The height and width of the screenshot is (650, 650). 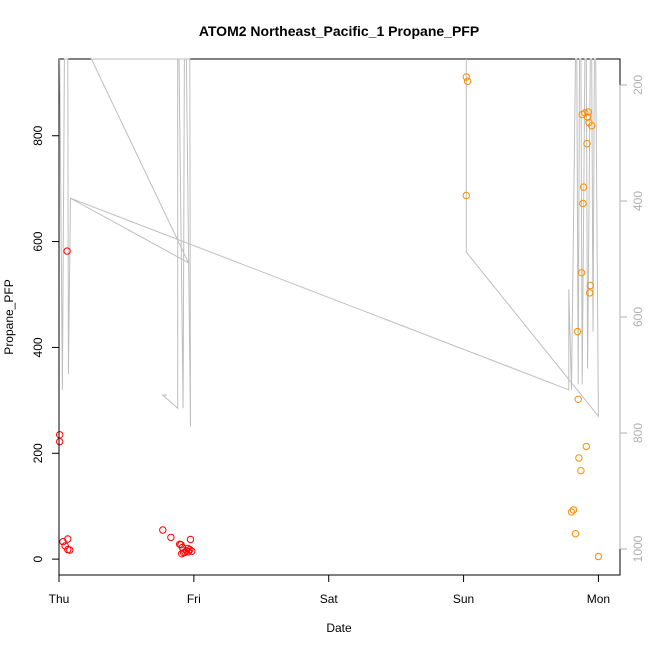 What do you see at coordinates (45, 343) in the screenshot?
I see `y-axis: 0 200 400 600 800` at bounding box center [45, 343].